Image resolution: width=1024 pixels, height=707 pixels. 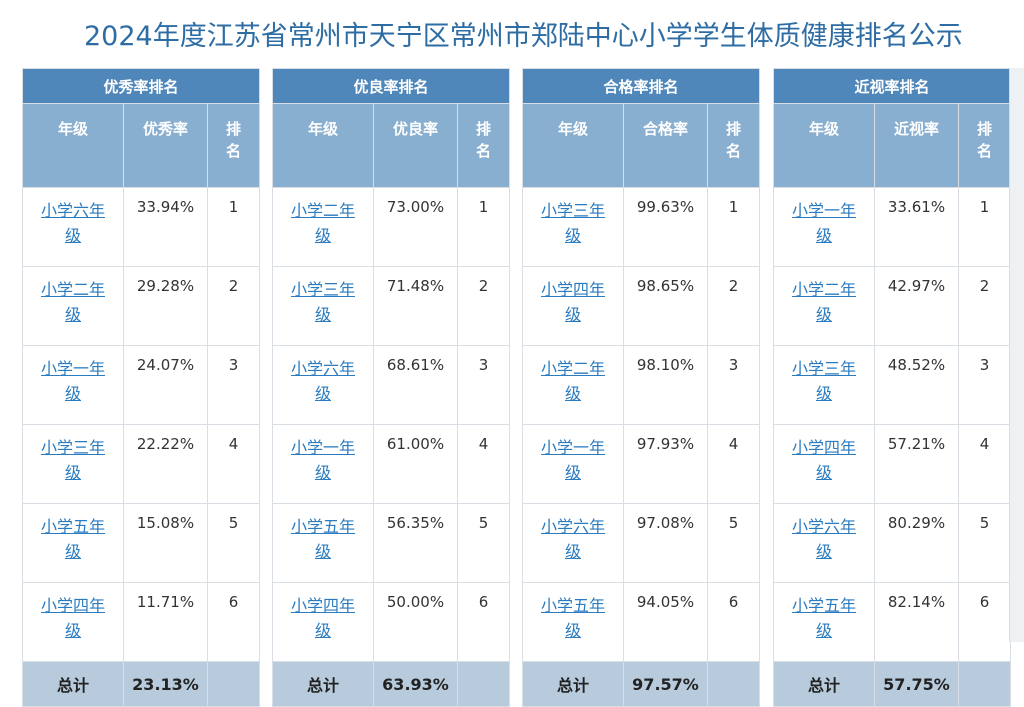 What do you see at coordinates (573, 145) in the screenshot?
I see `column-header: 年级` at bounding box center [573, 145].